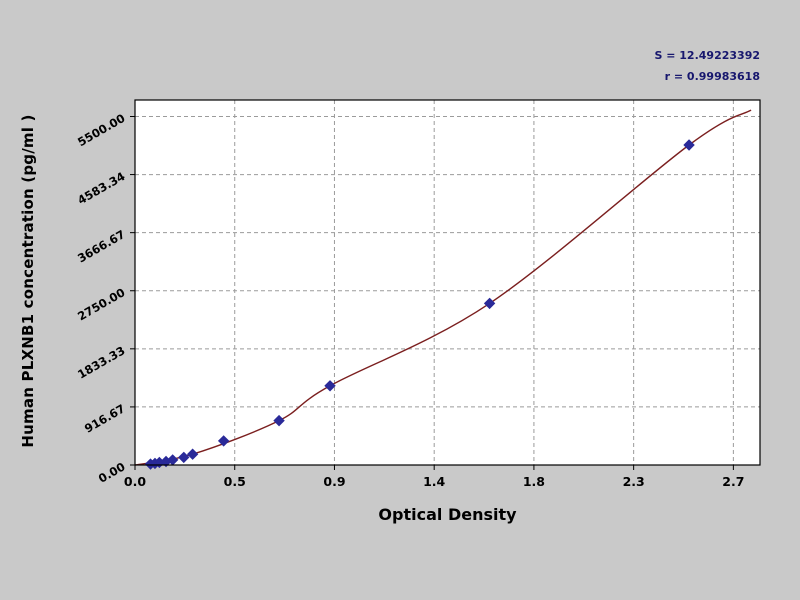 The width and height of the screenshot is (800, 600). What do you see at coordinates (733, 481) in the screenshot?
I see `x-tick-label: 2.7` at bounding box center [733, 481].